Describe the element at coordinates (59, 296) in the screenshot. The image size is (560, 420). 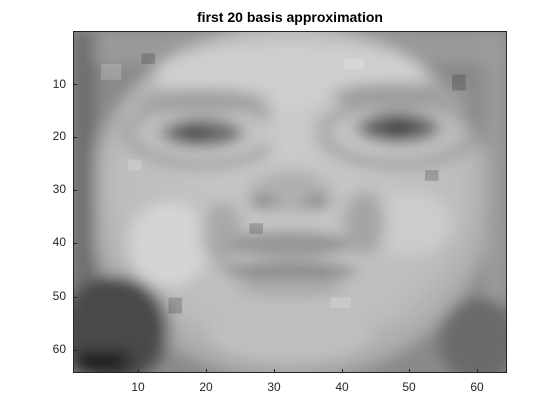
I see `ytick-label-50: 50` at that location.